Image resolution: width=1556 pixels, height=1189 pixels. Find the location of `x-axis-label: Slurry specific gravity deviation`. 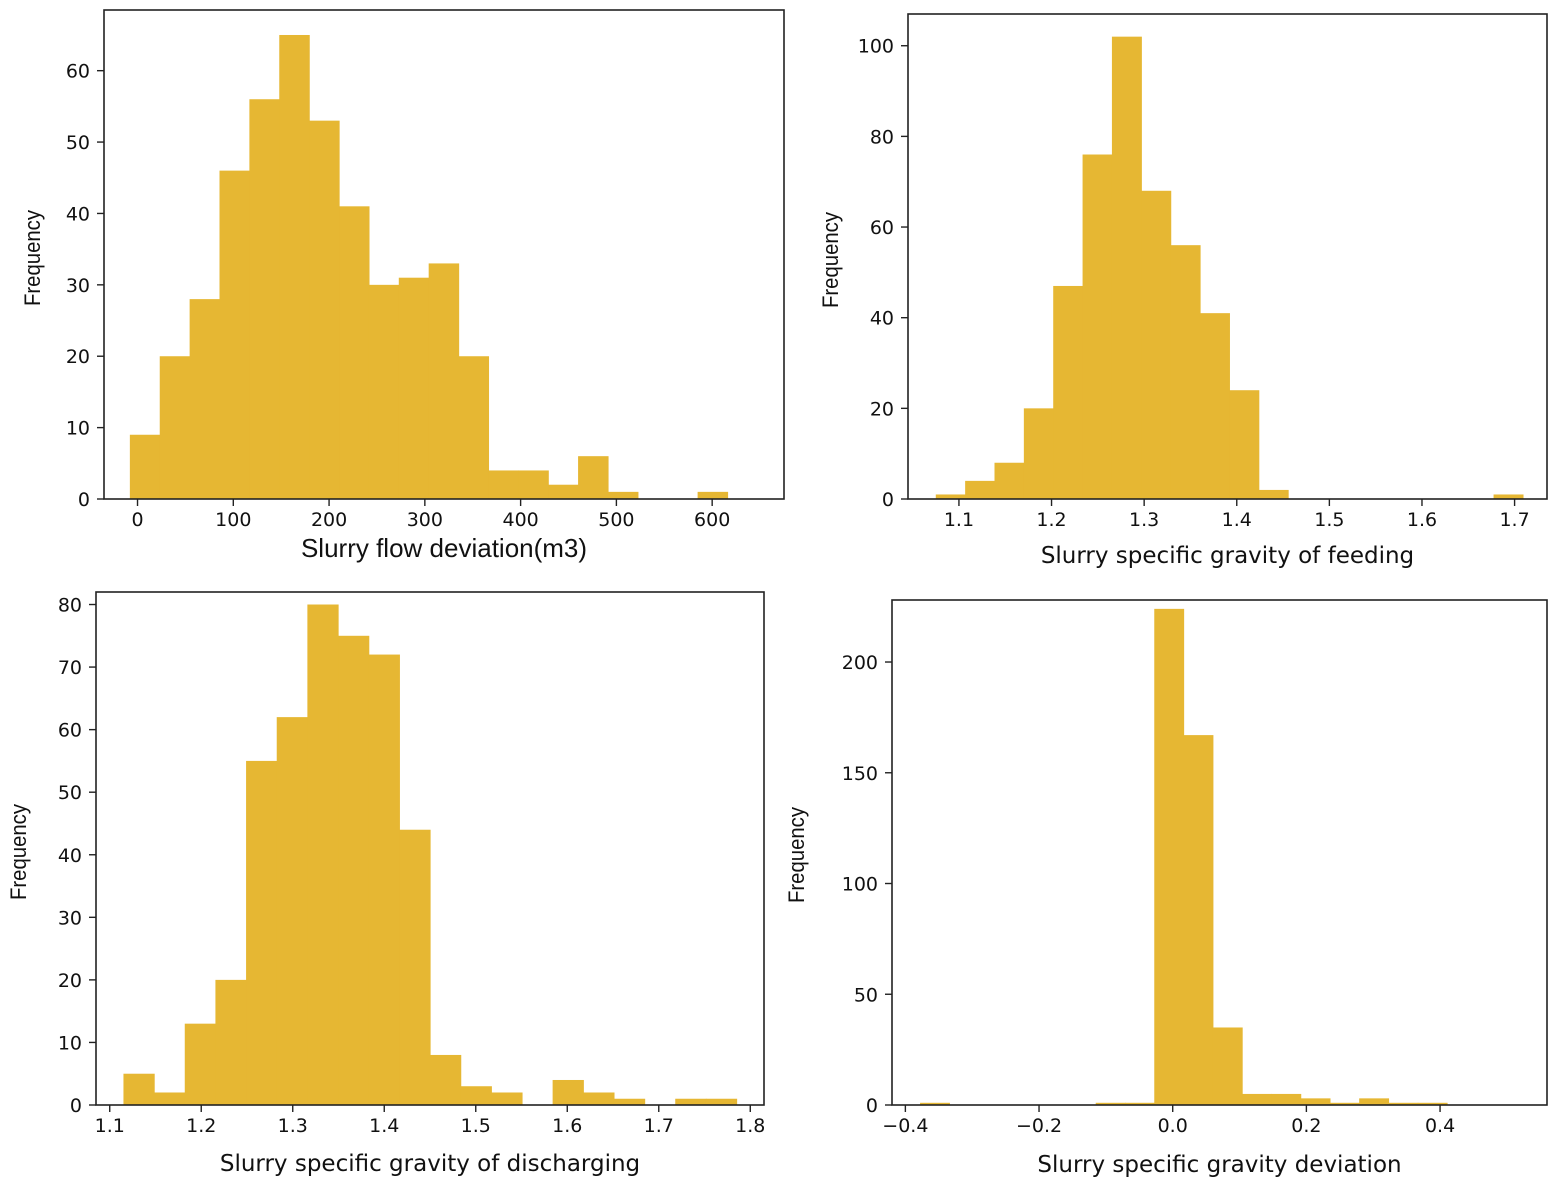

x-axis-label: Slurry specific gravity deviation is located at coordinates (1219, 1165).